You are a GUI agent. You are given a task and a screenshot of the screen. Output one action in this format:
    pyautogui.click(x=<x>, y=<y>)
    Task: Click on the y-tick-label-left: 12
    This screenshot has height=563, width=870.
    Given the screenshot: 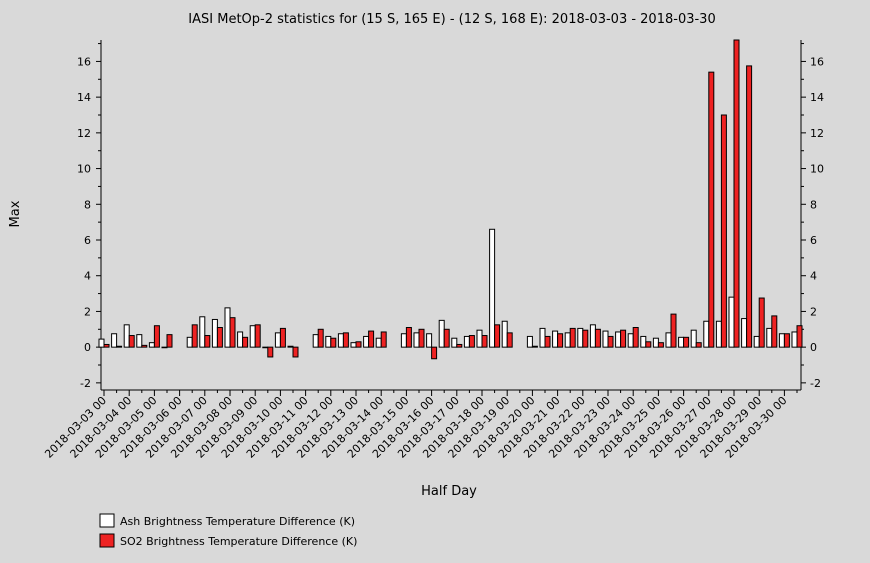 What is the action you would take?
    pyautogui.click(x=84, y=133)
    